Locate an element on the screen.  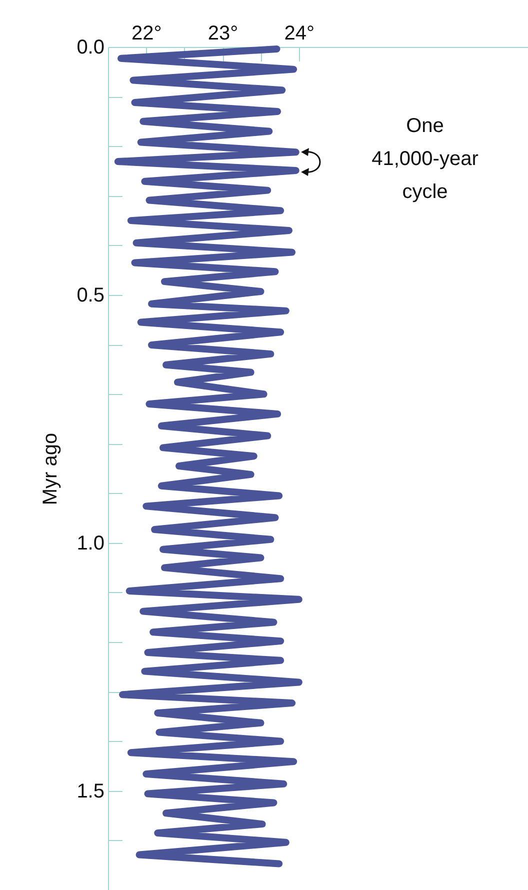
annotation: One 41,000-year cycle is located at coordinates (425, 159).